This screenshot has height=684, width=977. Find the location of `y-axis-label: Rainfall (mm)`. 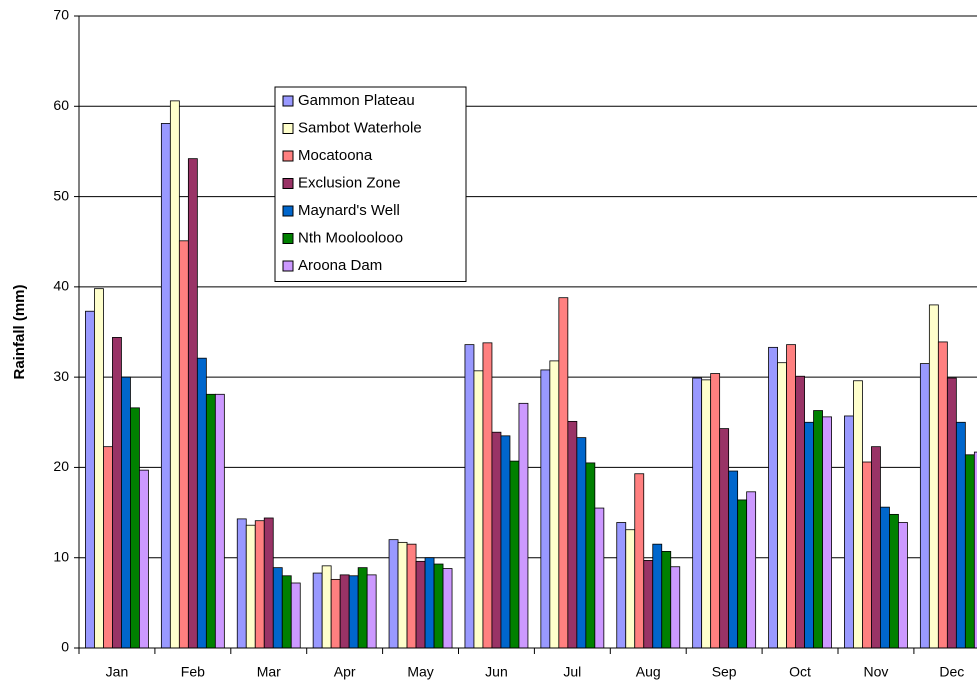

y-axis-label: Rainfall (mm) is located at coordinates (19, 331).